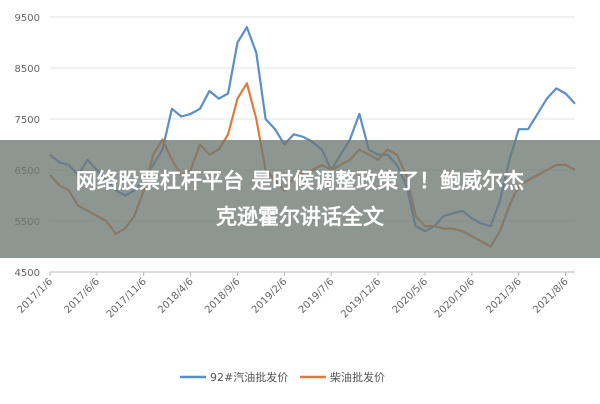 This screenshot has width=600, height=404. I want to click on y-tick-label: 7500, so click(27, 120).